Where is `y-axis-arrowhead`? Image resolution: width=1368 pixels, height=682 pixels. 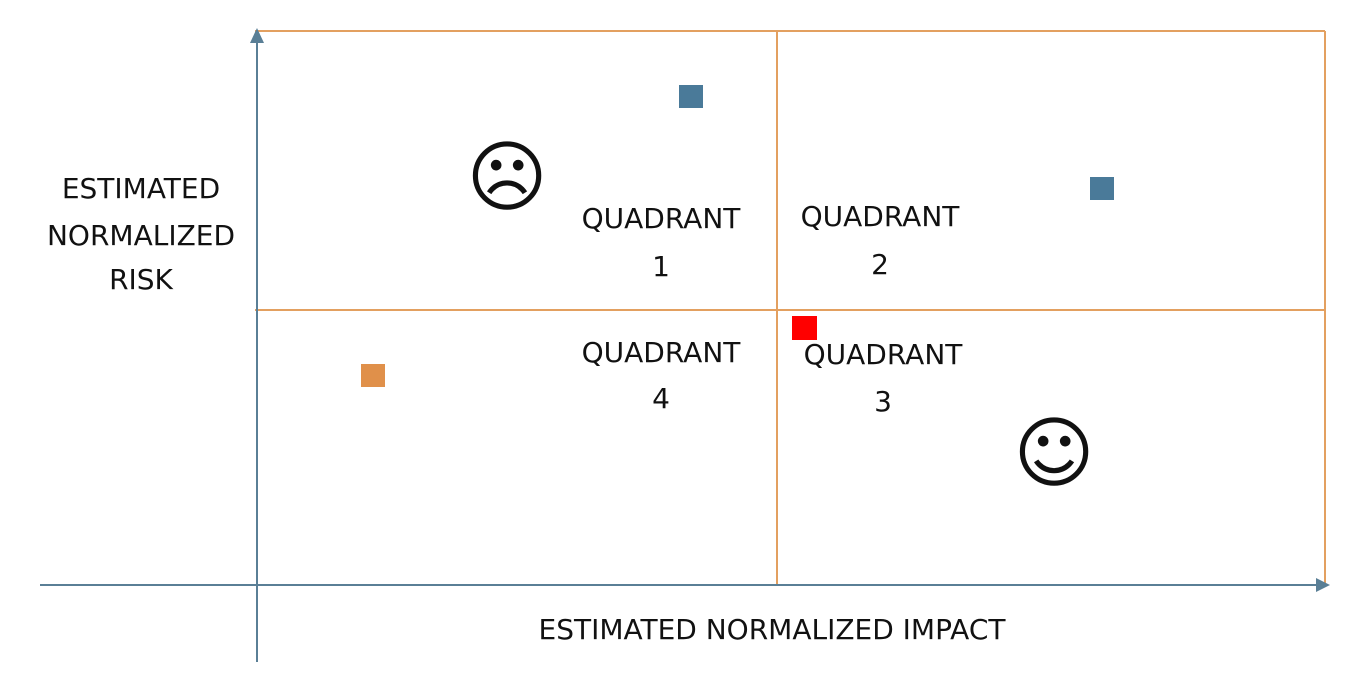
y-axis-arrowhead is located at coordinates (257, 35).